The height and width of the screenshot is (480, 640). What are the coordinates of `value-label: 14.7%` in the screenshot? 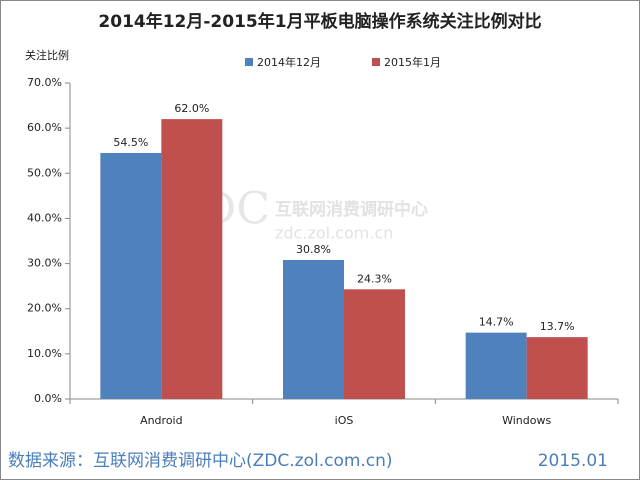 It's located at (496, 322).